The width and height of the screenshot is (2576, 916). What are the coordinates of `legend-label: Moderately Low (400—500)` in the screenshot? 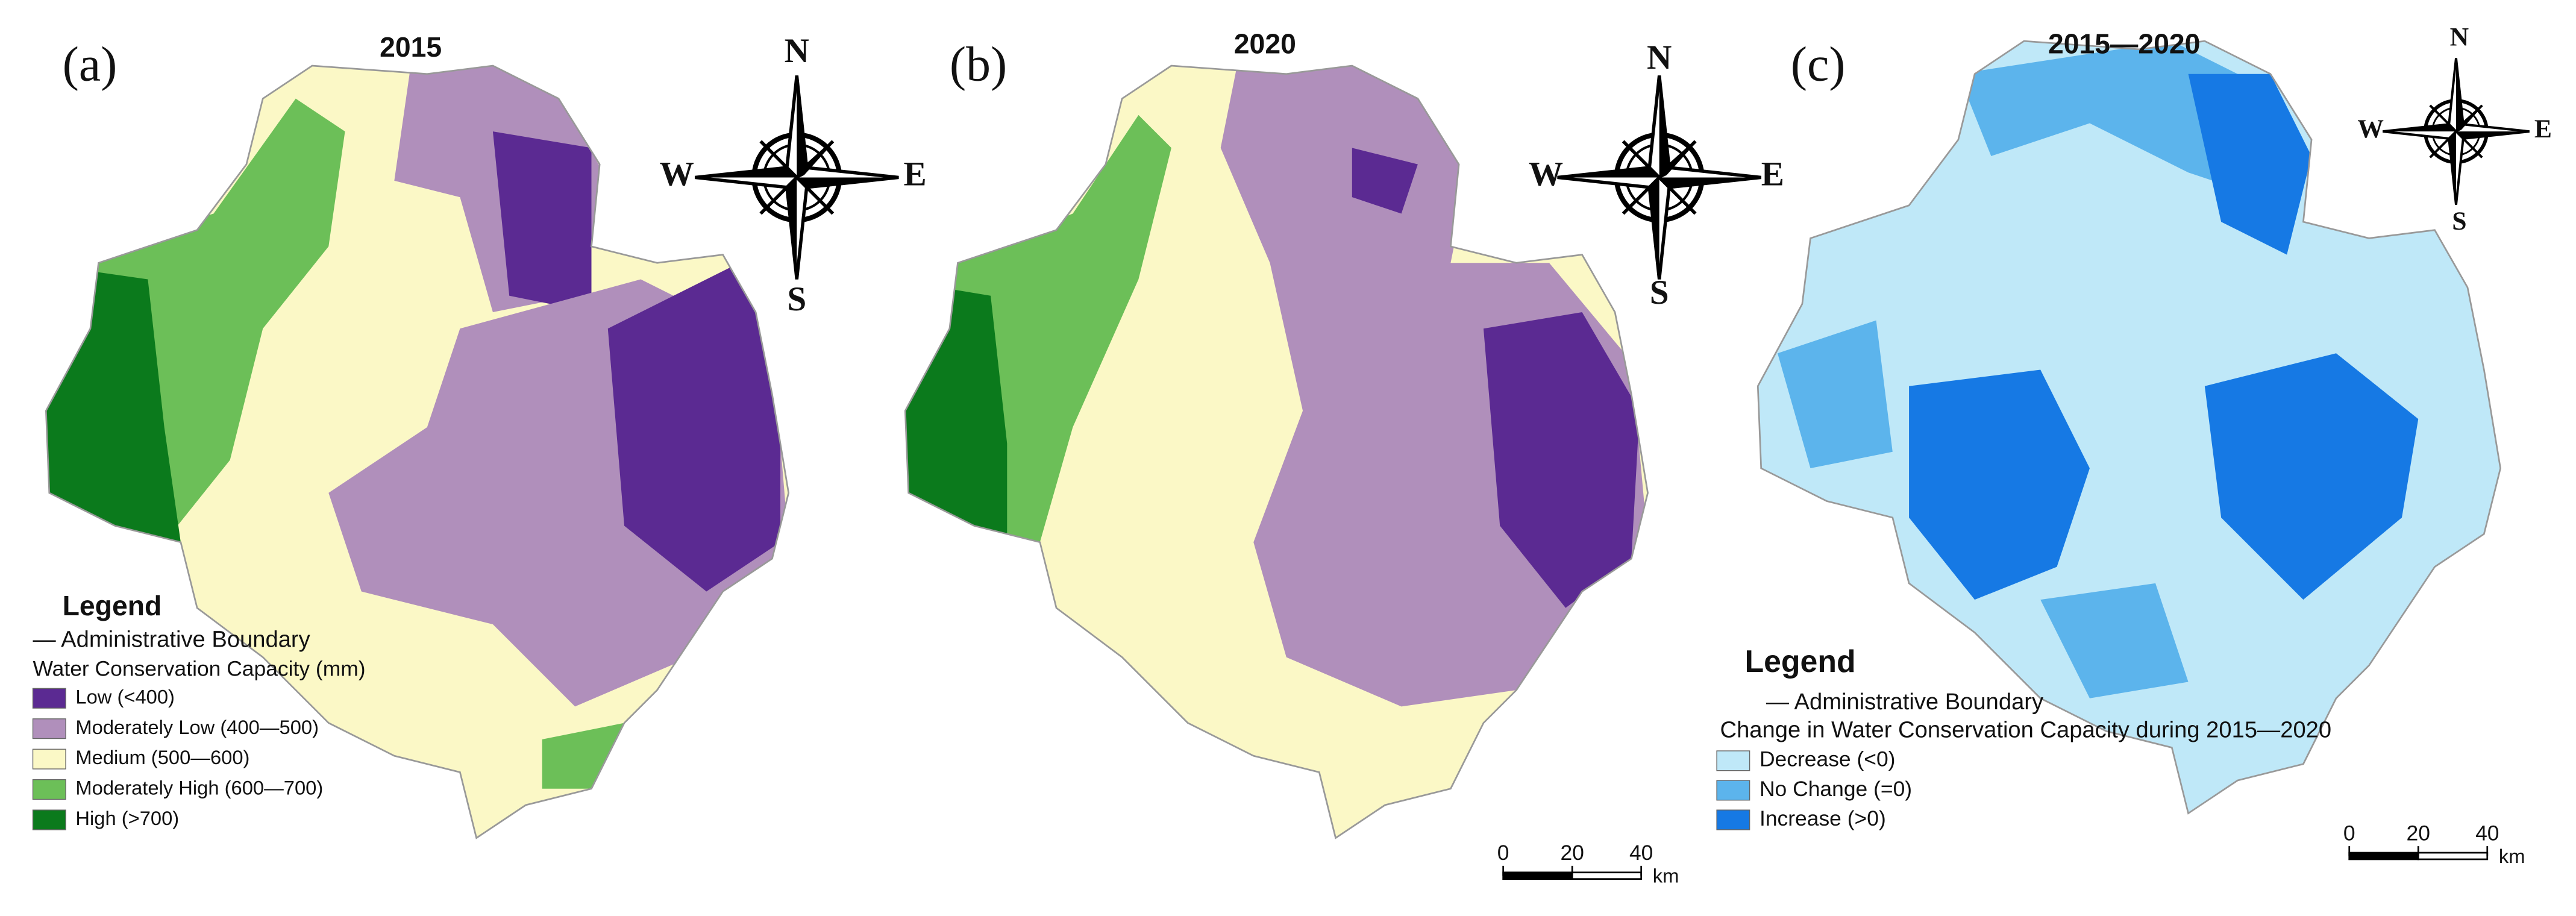 It's located at (197, 727).